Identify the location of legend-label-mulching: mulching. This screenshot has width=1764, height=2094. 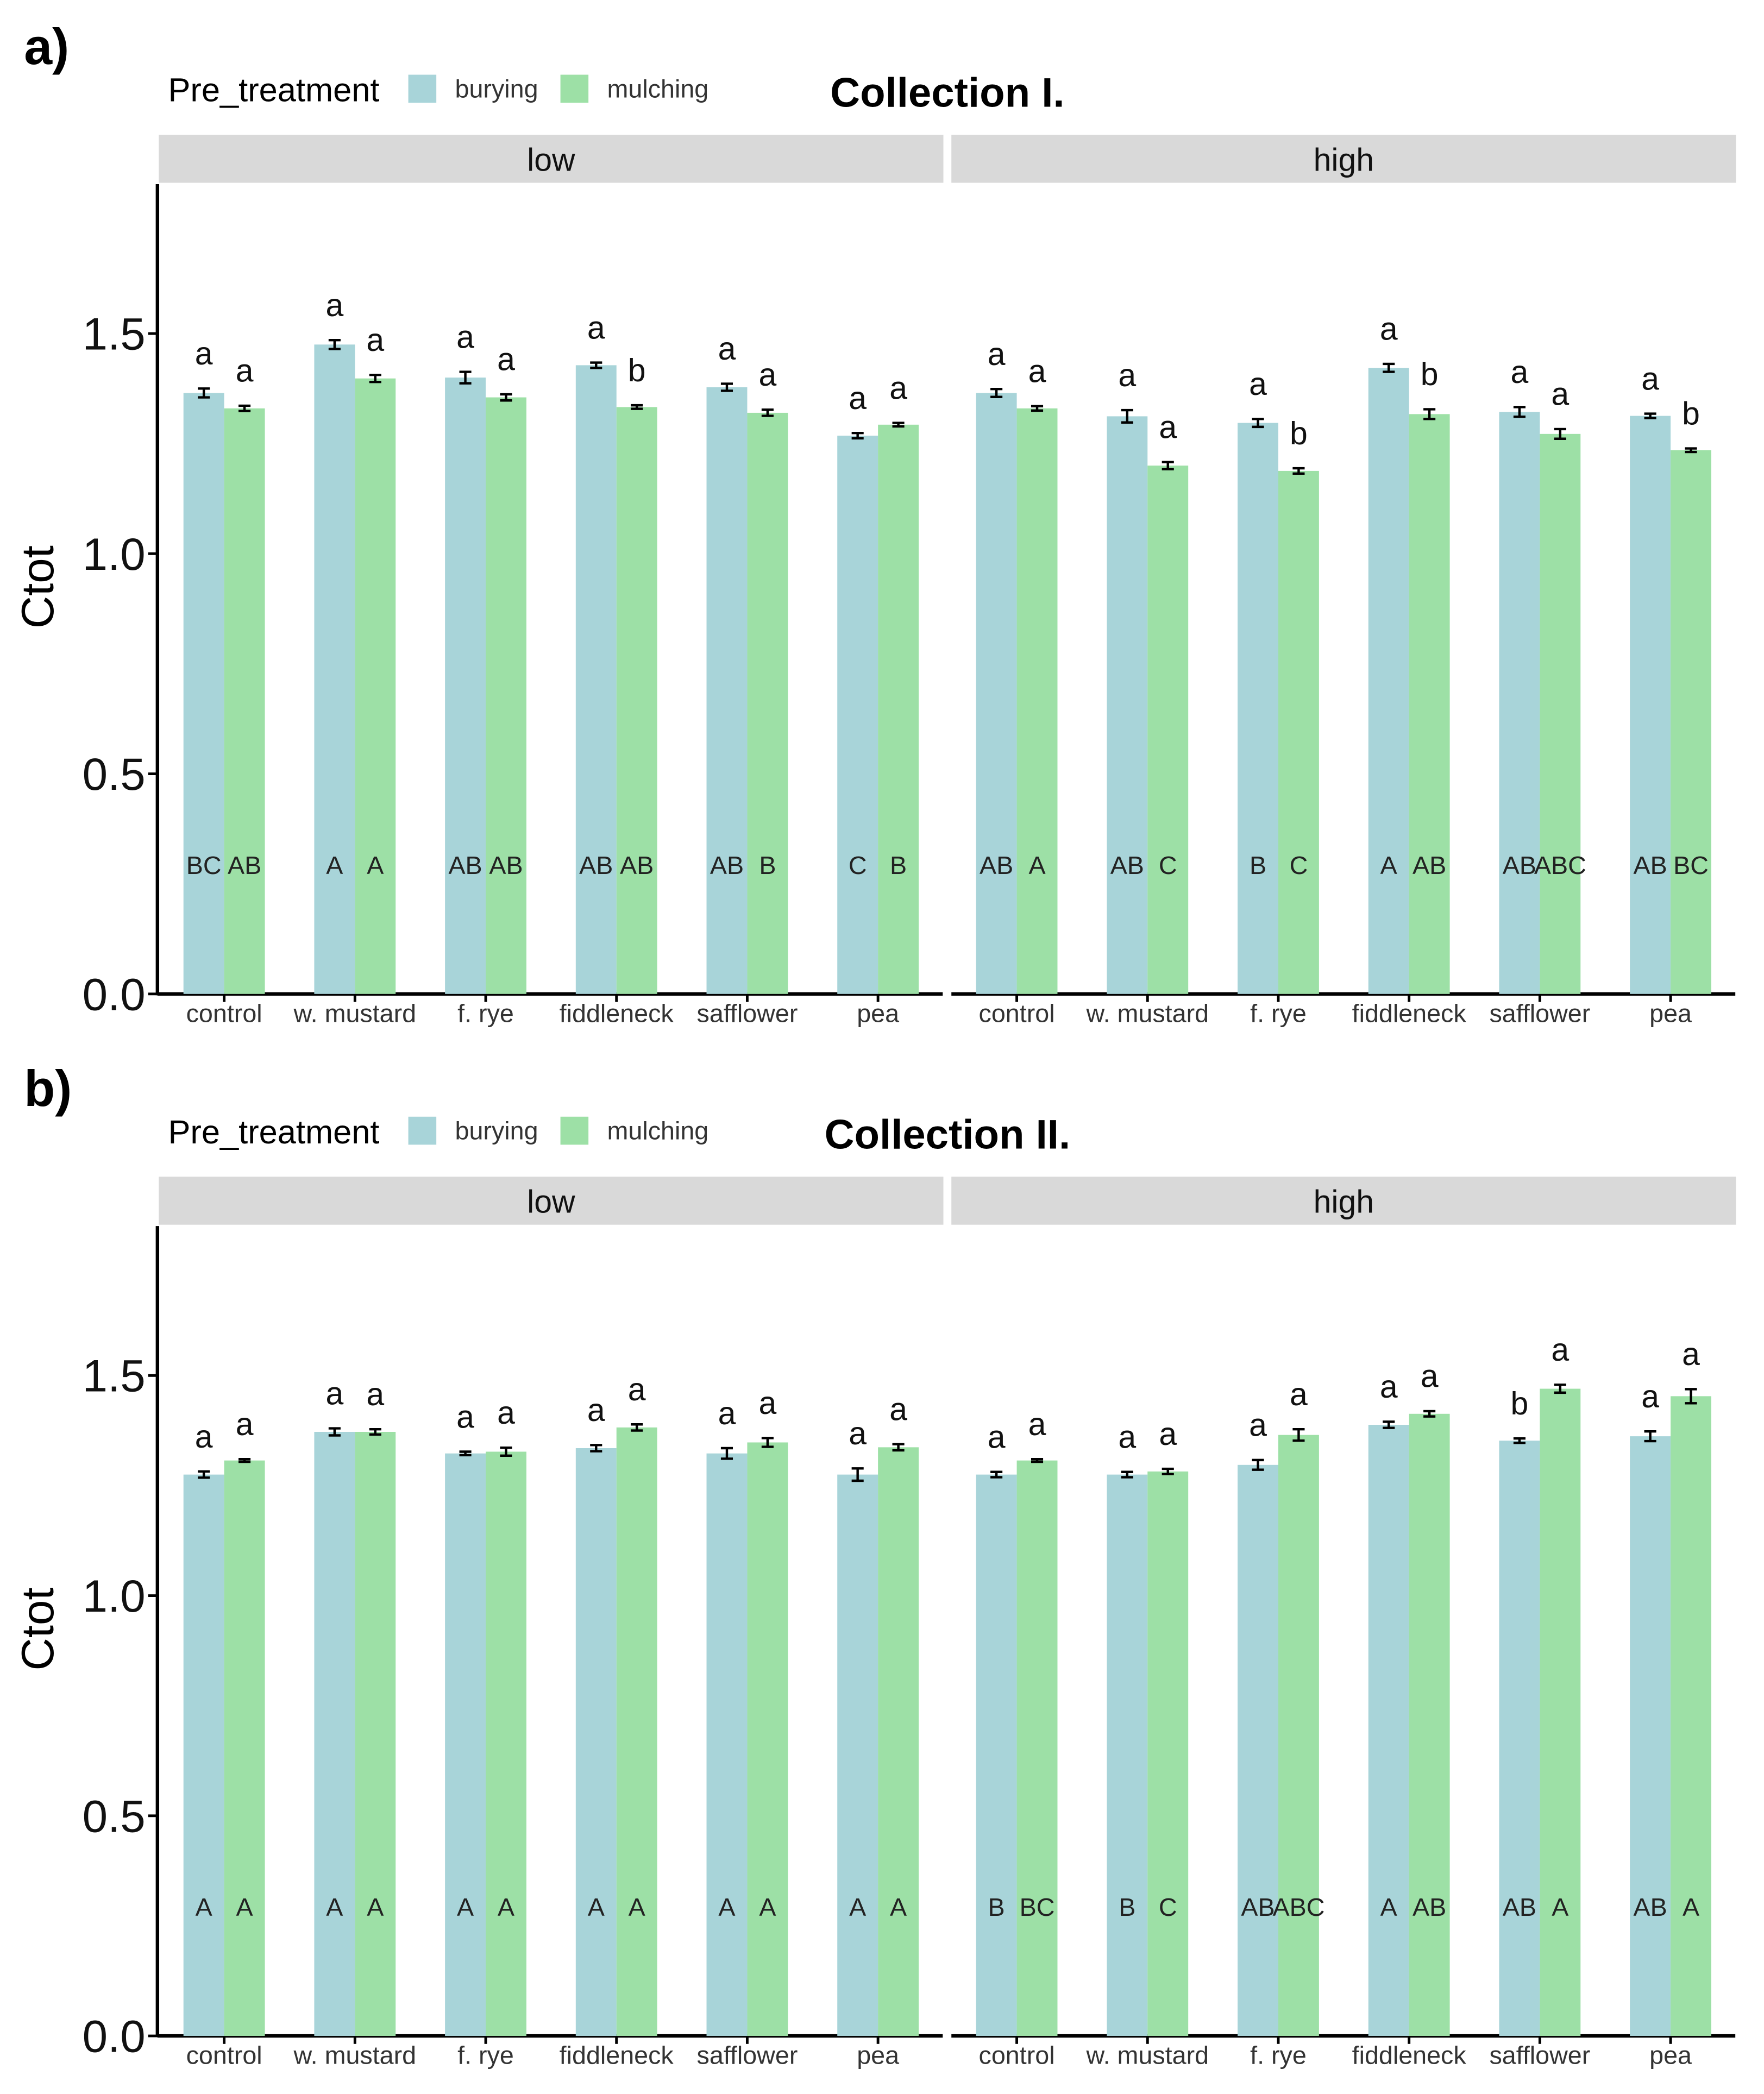
(658, 88).